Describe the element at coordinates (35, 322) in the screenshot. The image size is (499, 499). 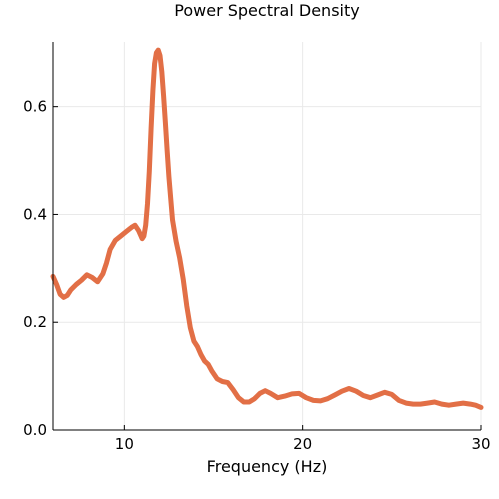
I see `y-tick-label: 0.2` at that location.